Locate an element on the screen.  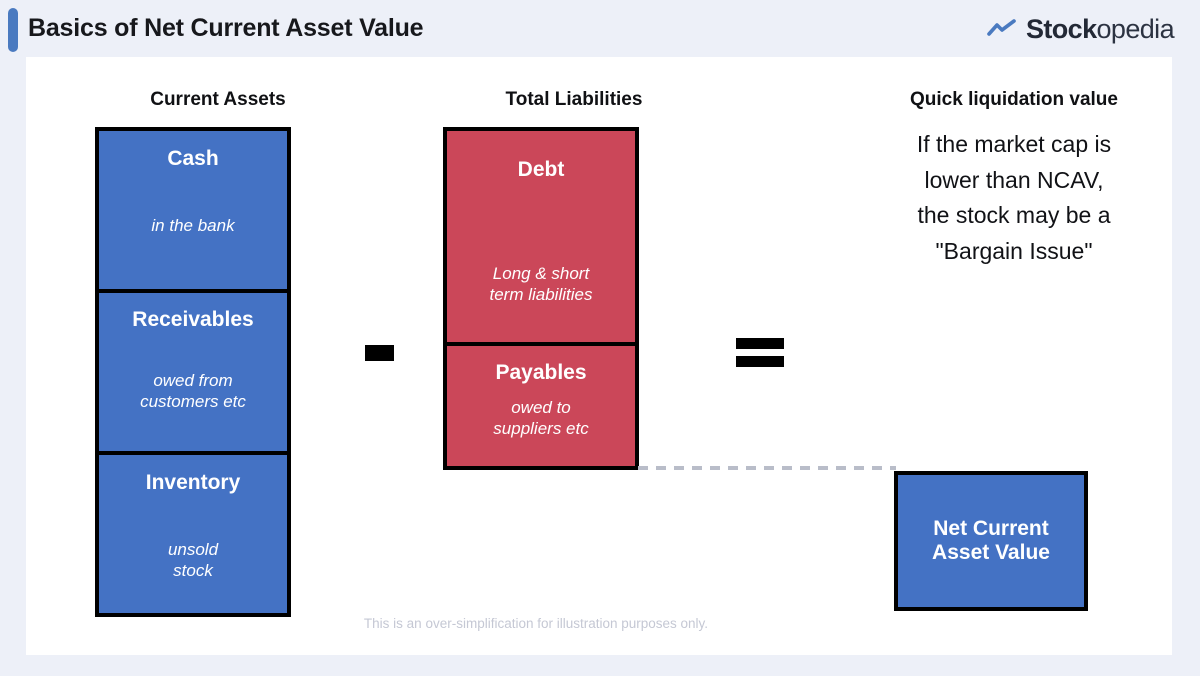
asset-box-receivables-subtitle: owed from customers etc is located at coordinates (193, 391).